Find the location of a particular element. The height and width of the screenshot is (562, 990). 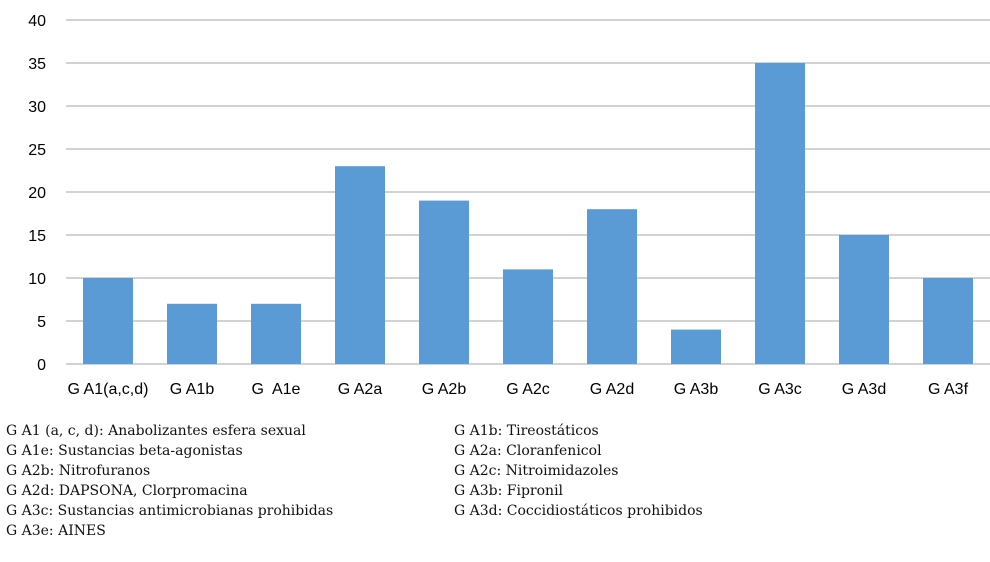

note-item: G A2c: Nitroimidazoles is located at coordinates (536, 471).